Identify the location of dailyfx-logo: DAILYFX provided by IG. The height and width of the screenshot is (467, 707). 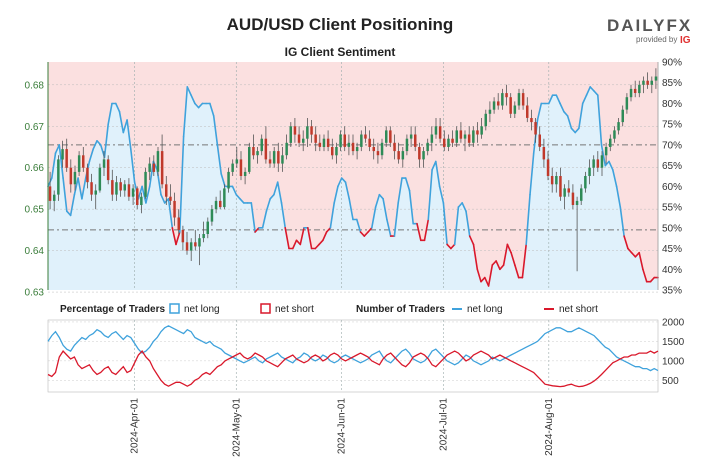
(649, 31).